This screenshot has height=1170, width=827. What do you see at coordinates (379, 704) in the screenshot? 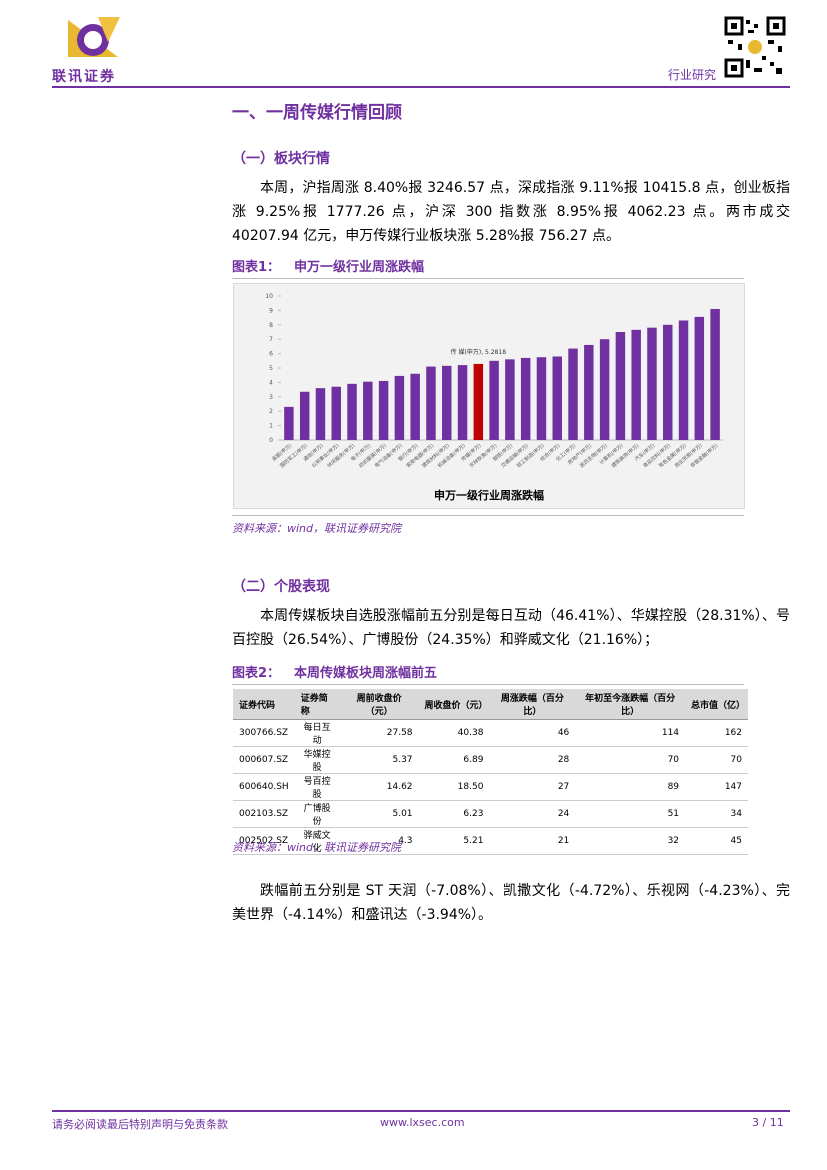
I see `column-header: 周前收盘价（元）` at bounding box center [379, 704].